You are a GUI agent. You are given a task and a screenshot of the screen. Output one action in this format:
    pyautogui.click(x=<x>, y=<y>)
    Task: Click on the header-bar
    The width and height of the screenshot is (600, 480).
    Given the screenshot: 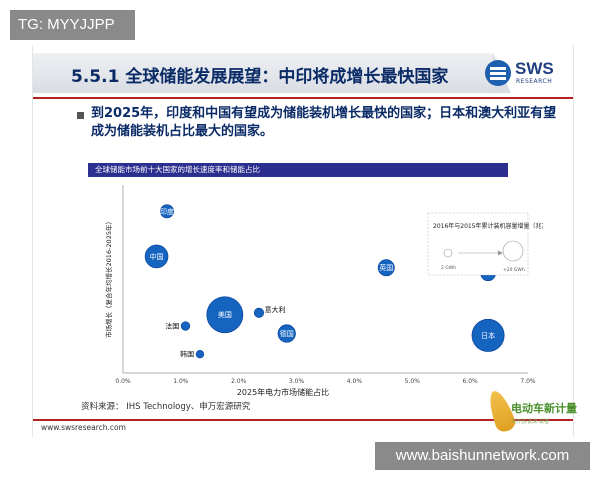 What is the action you would take?
    pyautogui.click(x=272, y=73)
    